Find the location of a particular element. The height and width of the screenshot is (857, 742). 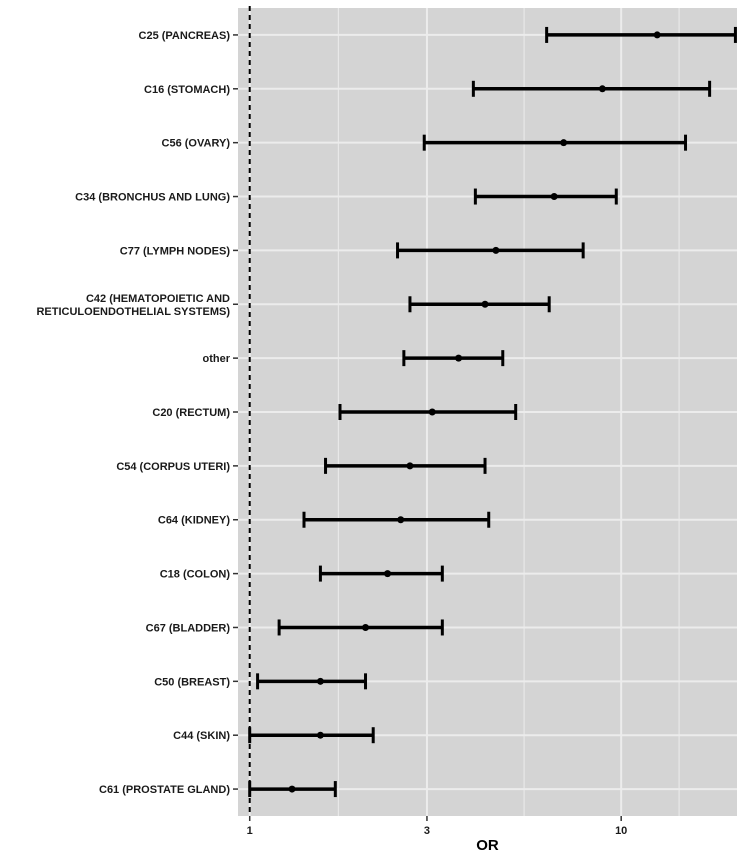

y-tick-label: RETICULOENDOTHELIAL SYSTEMS) is located at coordinates (133, 312).